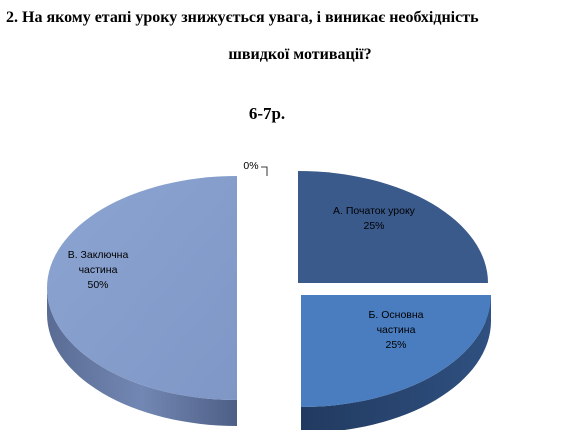 The height and width of the screenshot is (430, 578). I want to click on chart-title: 6-7р., so click(267, 113).